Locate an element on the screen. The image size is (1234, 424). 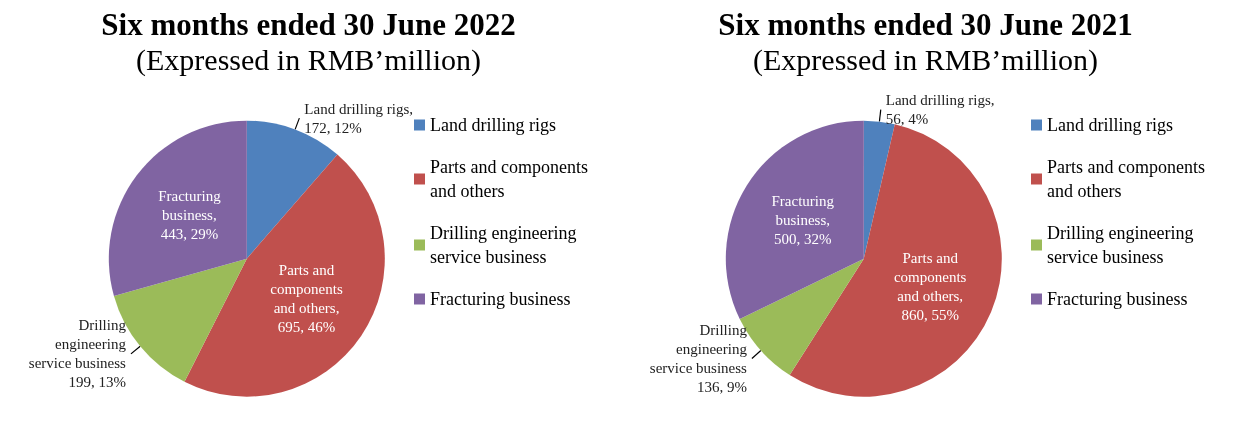
data-label: Parts and components and others, 695, 46% is located at coordinates (306, 299).